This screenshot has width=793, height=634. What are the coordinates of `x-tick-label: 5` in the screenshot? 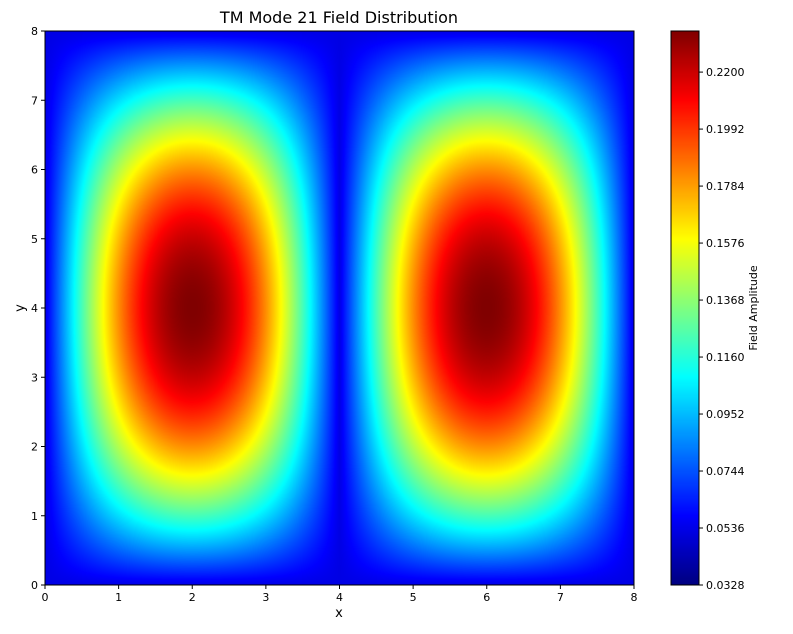 It's located at (413, 597).